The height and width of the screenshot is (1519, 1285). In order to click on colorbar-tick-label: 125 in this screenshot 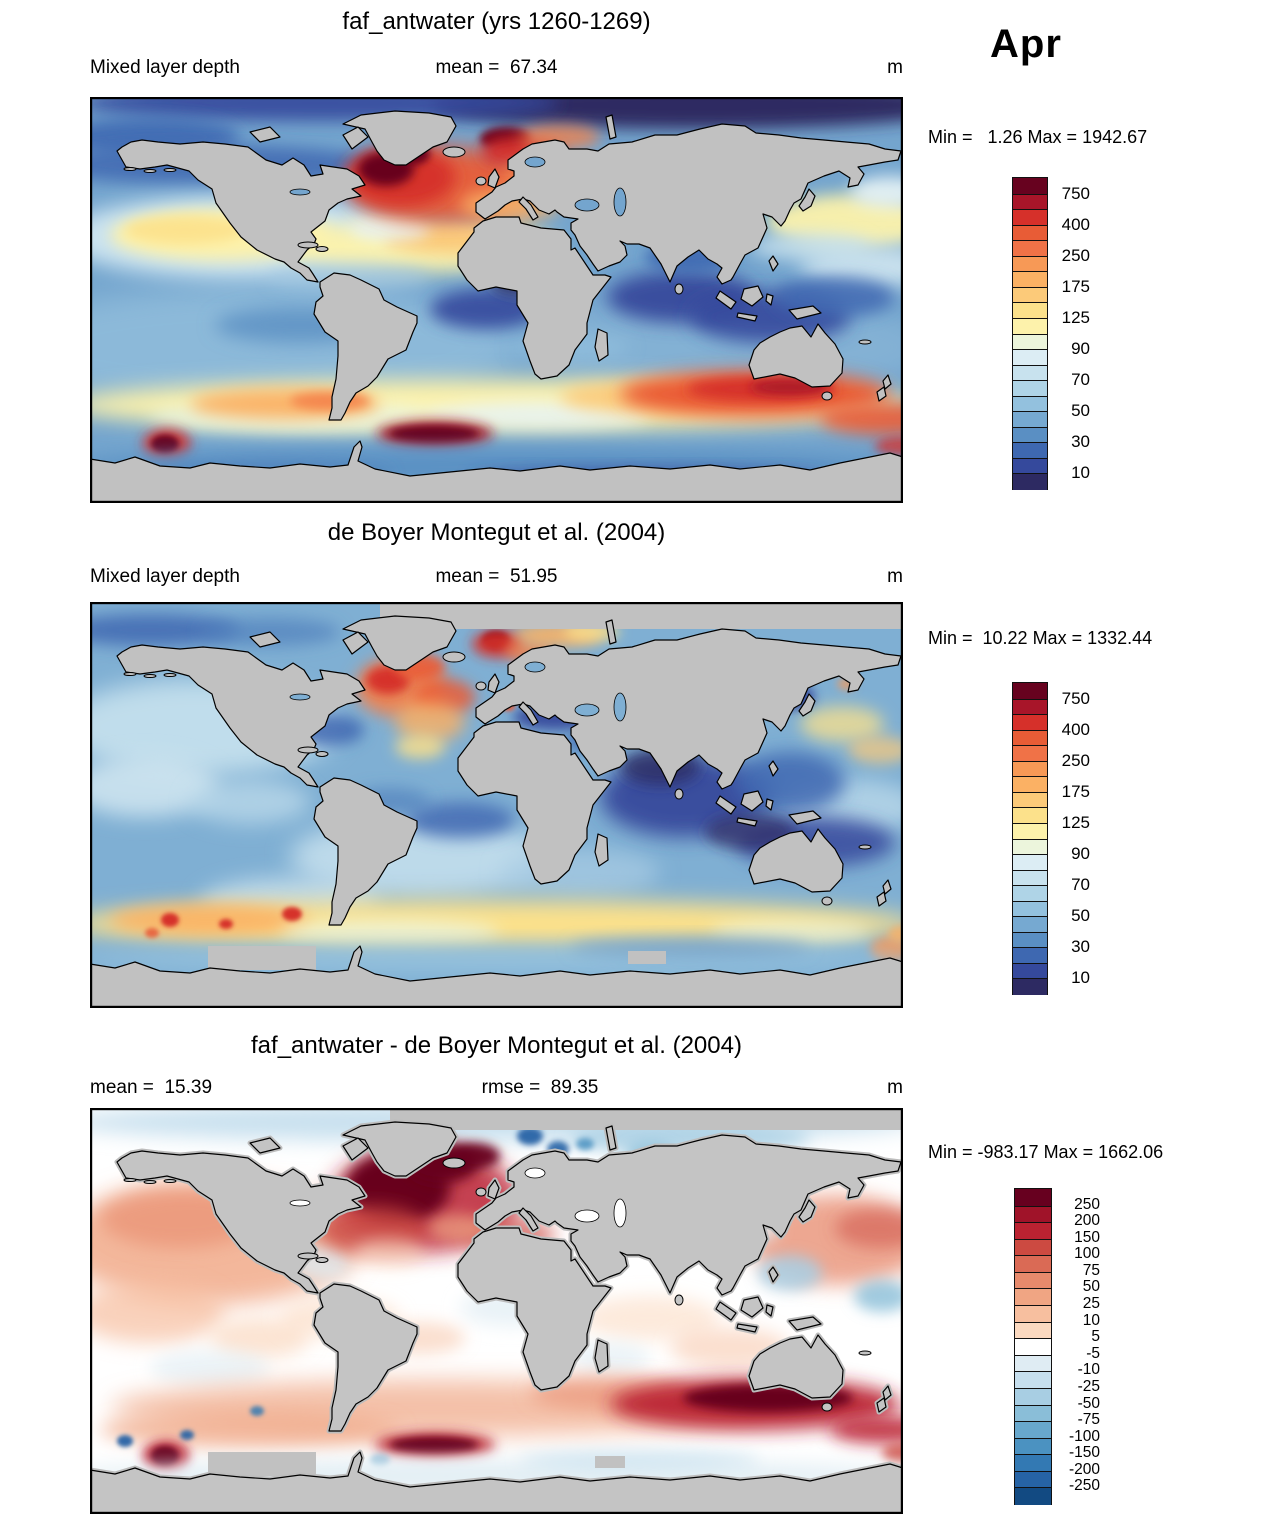, I will do `click(1075, 822)`.